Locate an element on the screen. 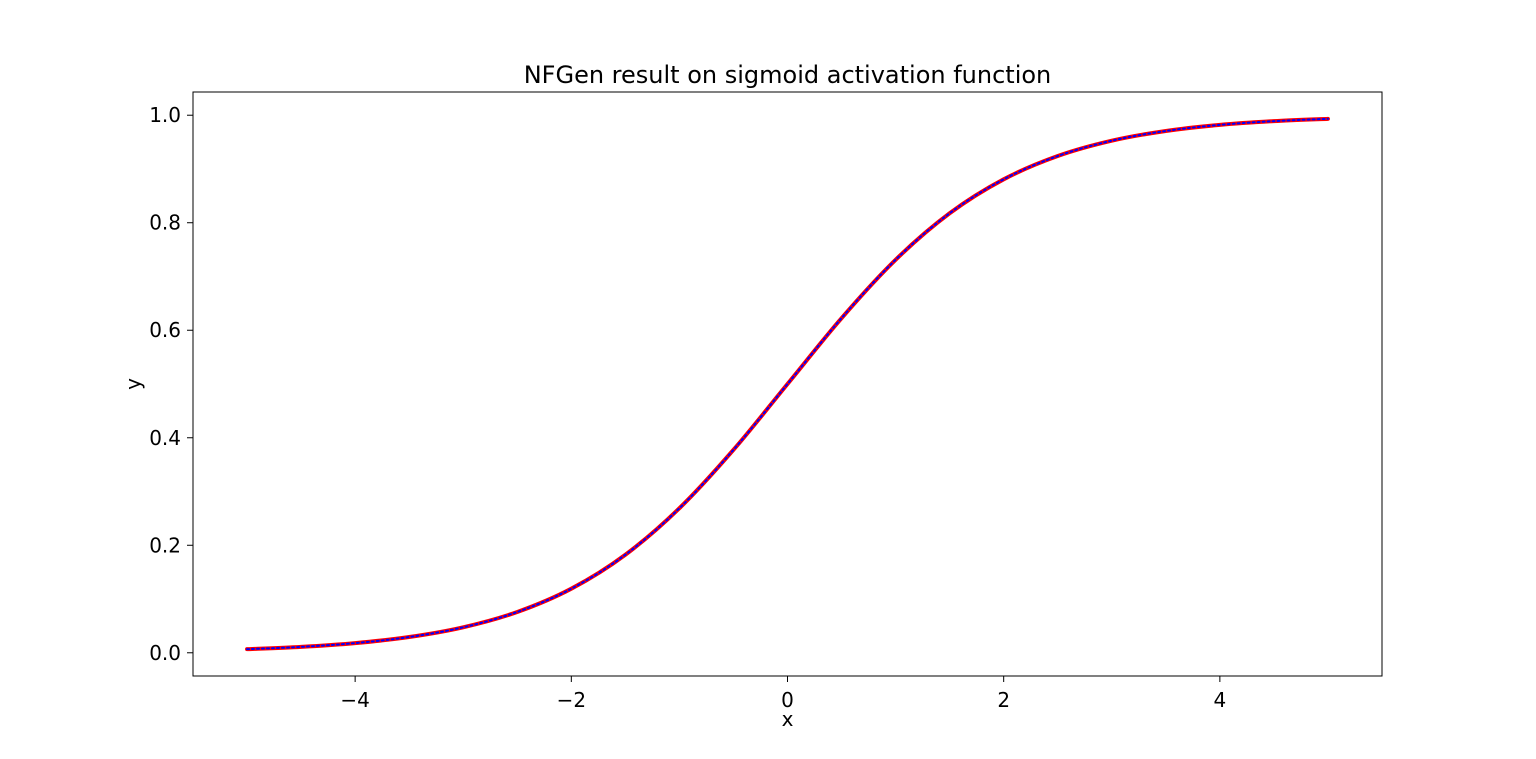  y-tick-label: 0.6 is located at coordinates (165, 330).